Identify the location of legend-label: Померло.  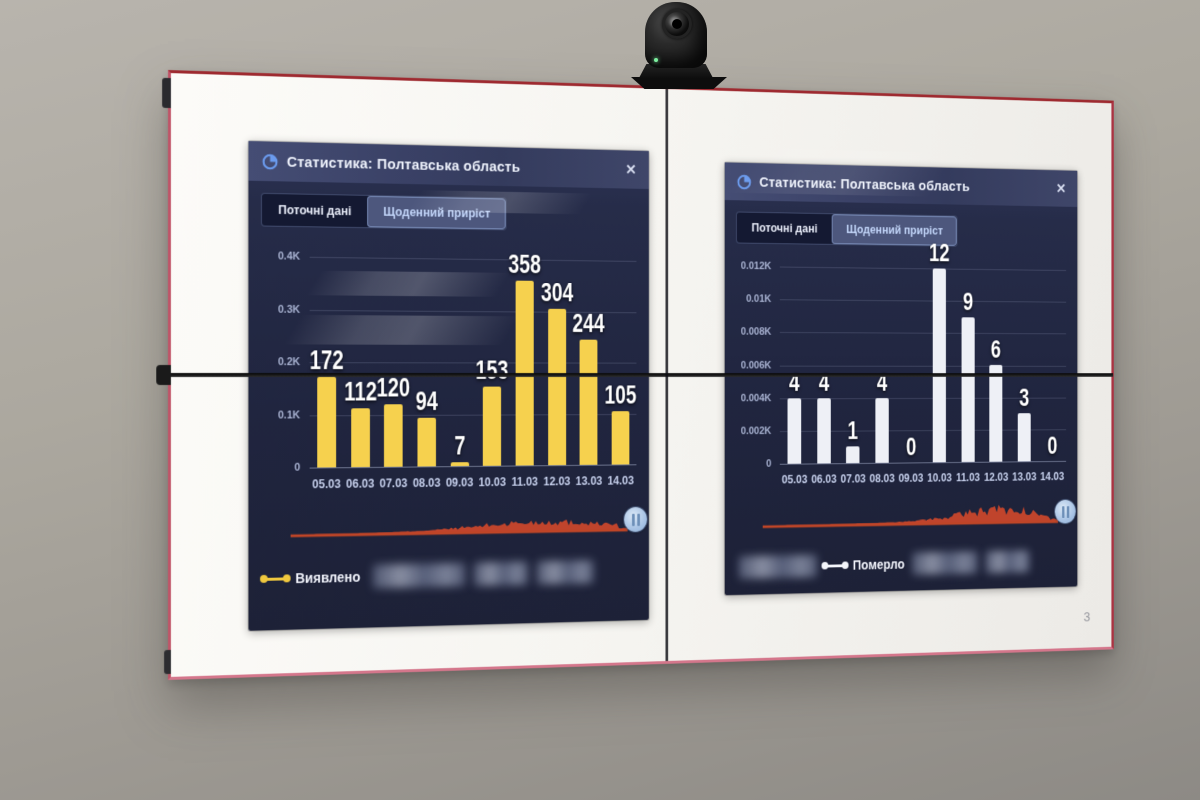
(878, 564).